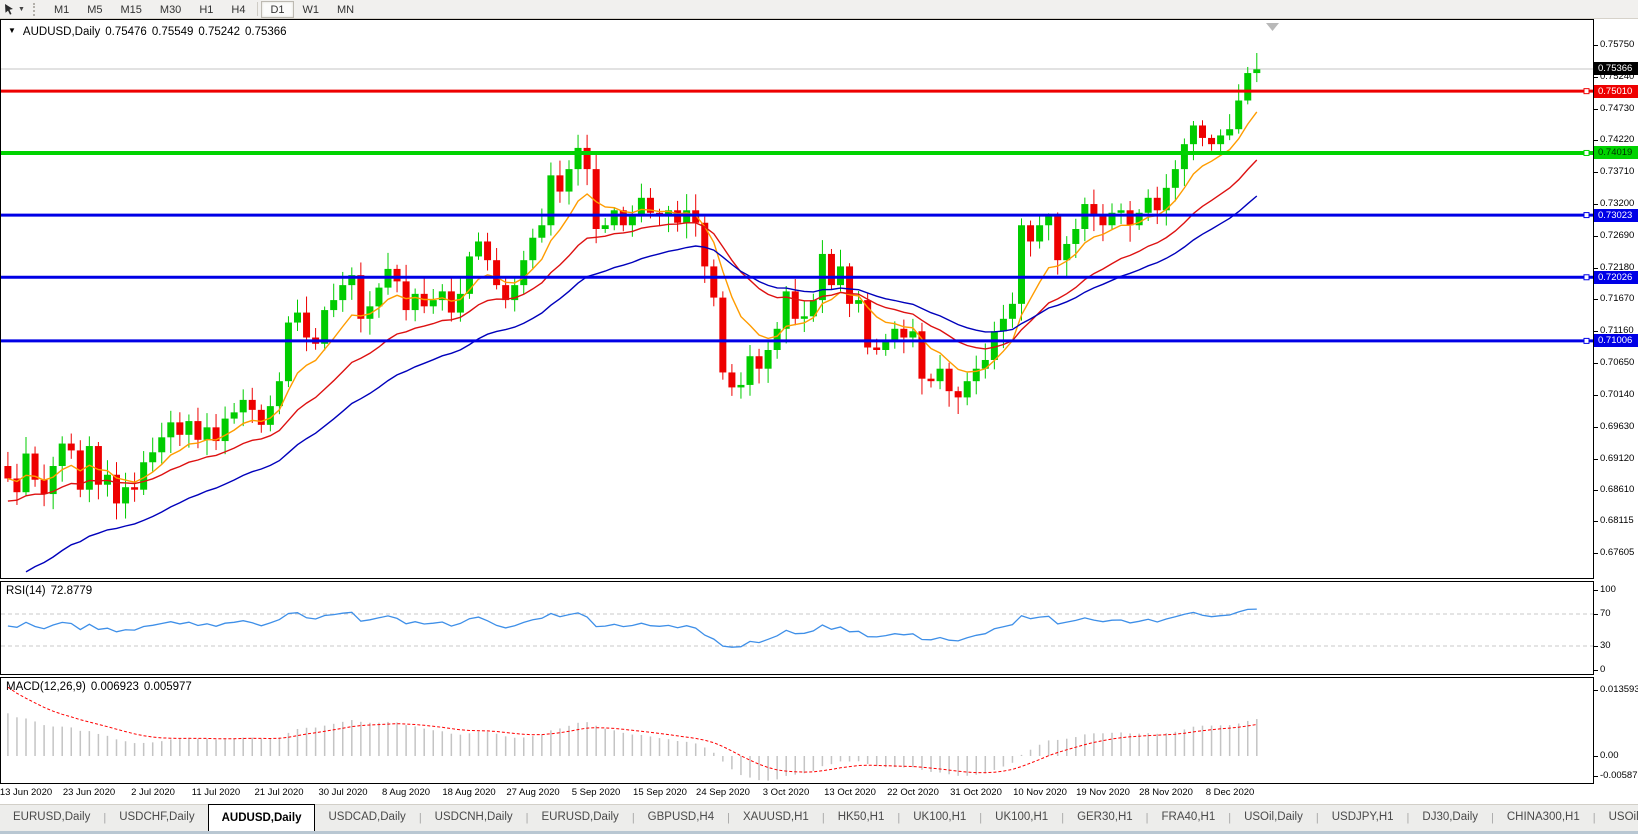 This screenshot has height=834, width=1638. Describe the element at coordinates (367, 817) in the screenshot. I see `tab-usdcad-daily: USDCAD,Daily` at that location.